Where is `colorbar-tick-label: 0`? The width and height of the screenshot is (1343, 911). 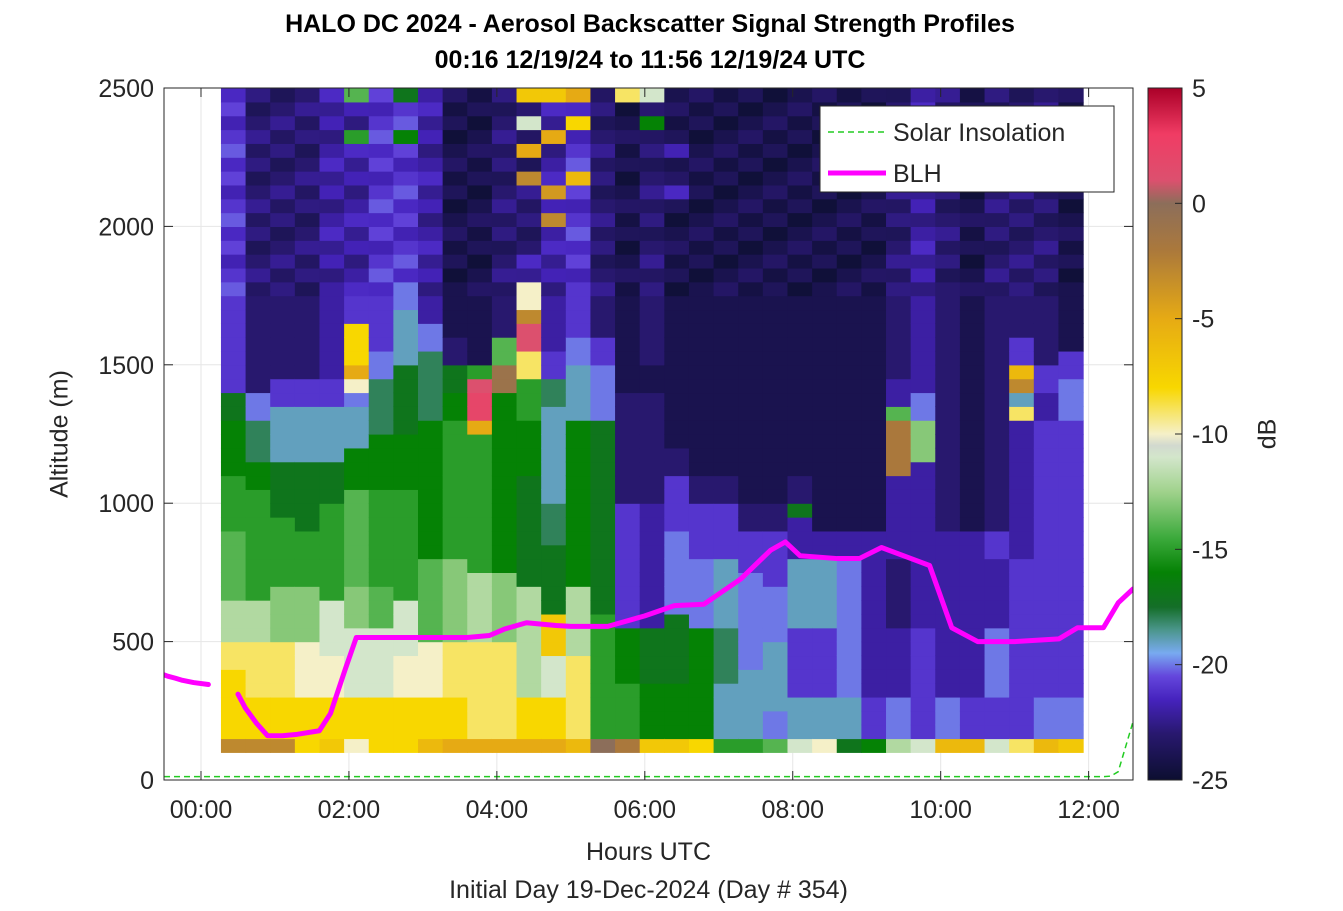 colorbar-tick-label: 0 is located at coordinates (1199, 204).